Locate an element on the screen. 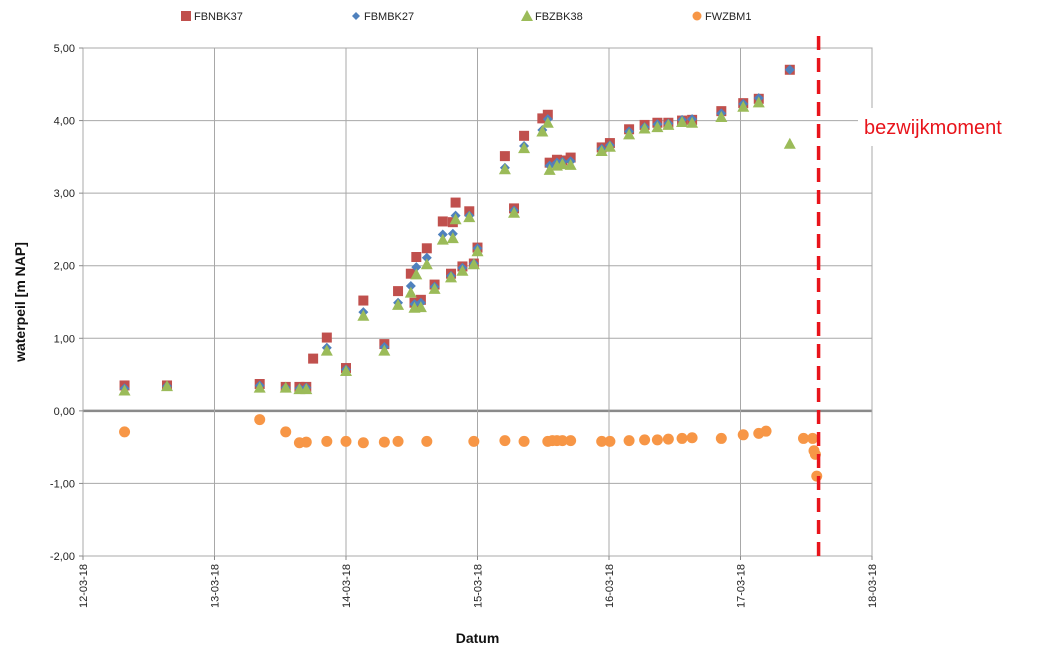 This screenshot has height=651, width=1062. annotation-label: bezwijkmoment is located at coordinates (933, 128).